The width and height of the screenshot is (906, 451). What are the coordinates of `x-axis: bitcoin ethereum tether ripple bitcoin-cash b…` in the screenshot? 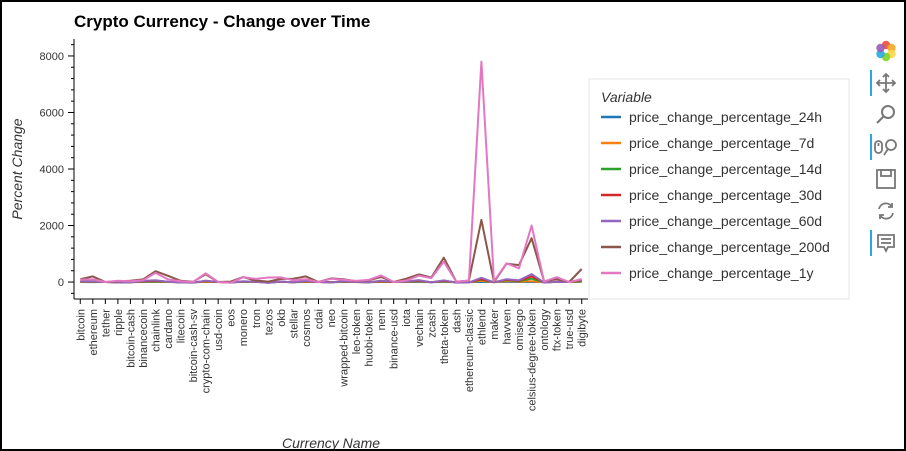 It's located at (331, 354).